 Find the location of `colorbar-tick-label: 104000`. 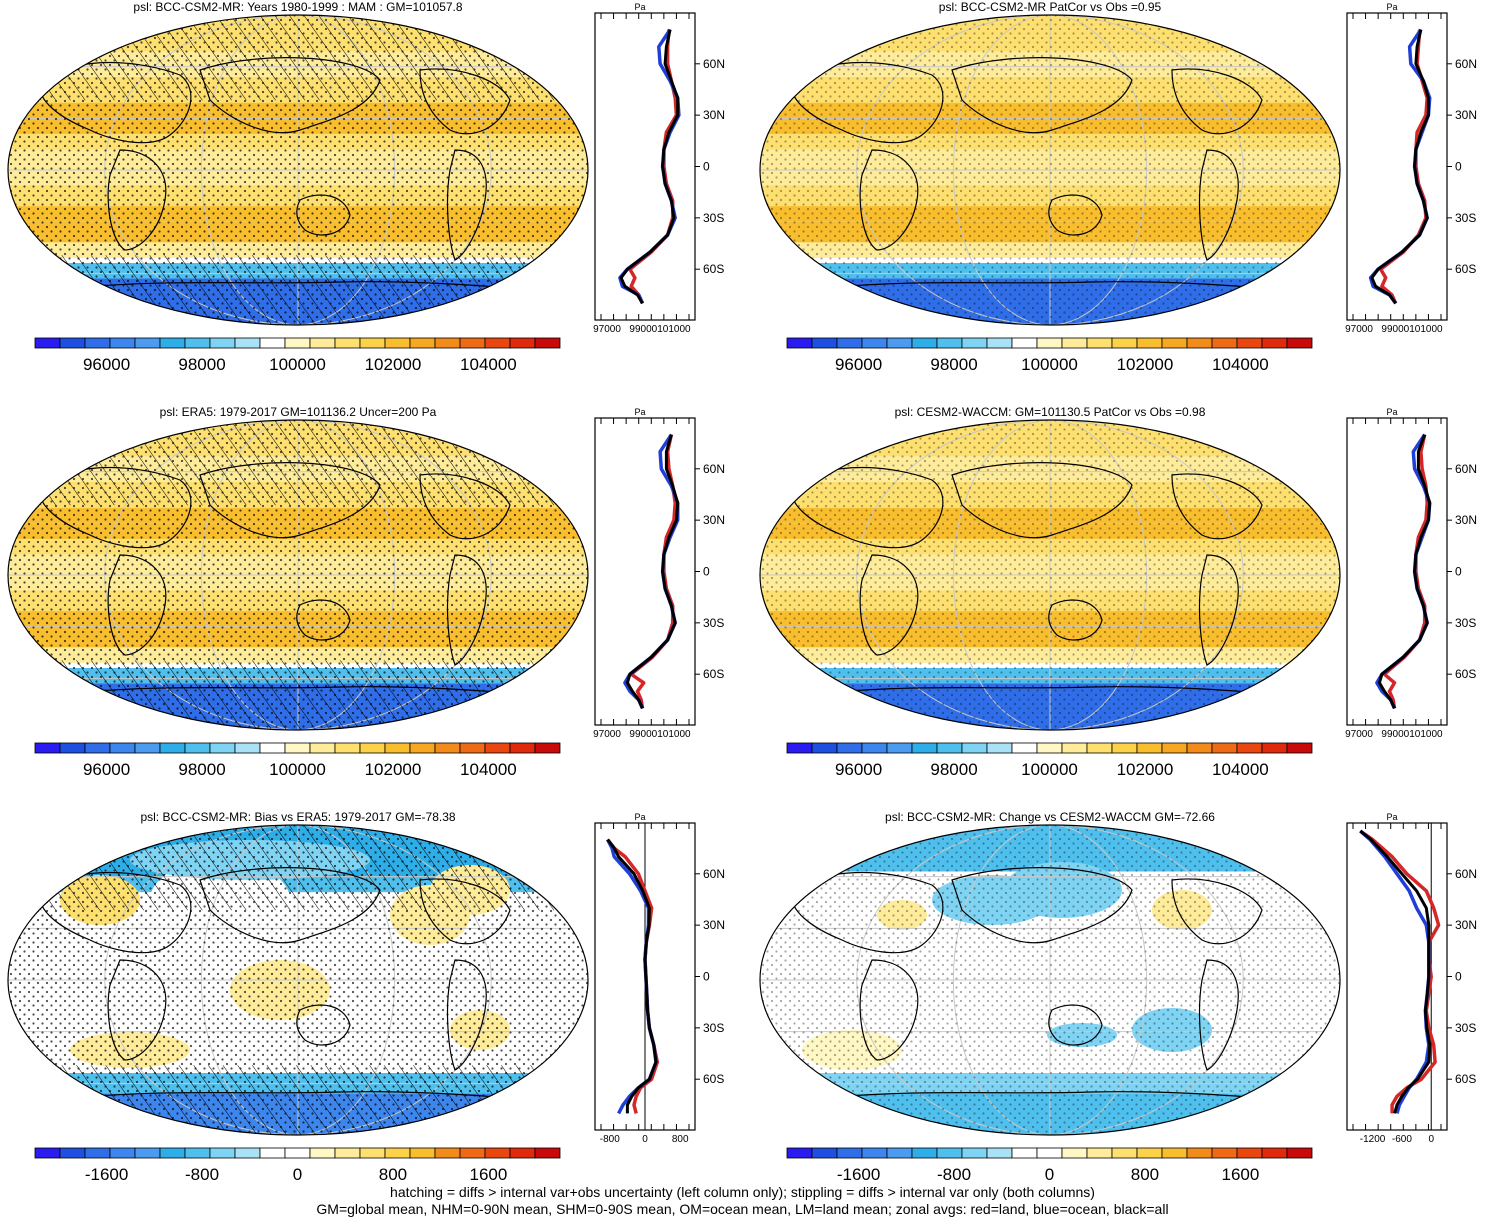

colorbar-tick-label: 104000 is located at coordinates (488, 364).